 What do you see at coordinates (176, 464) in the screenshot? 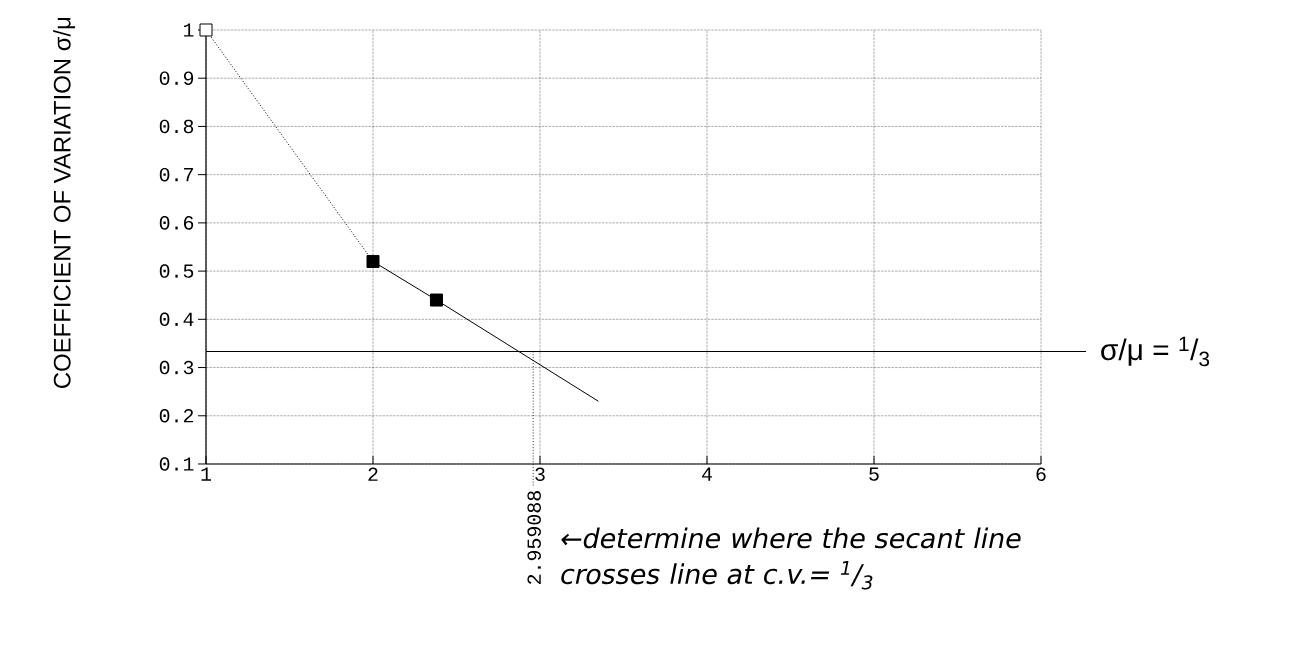
I see `y-tick-label: 0.1` at bounding box center [176, 464].